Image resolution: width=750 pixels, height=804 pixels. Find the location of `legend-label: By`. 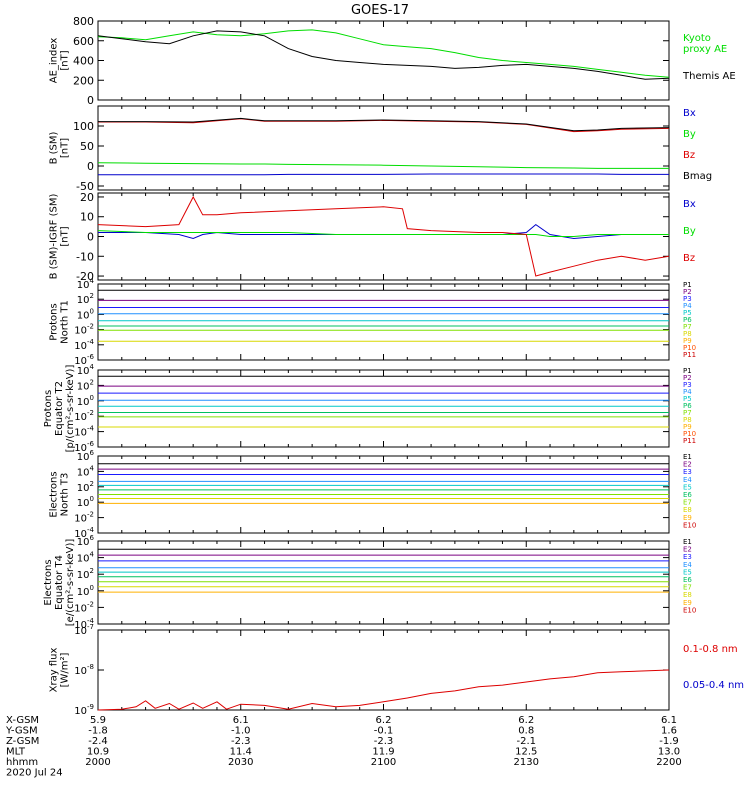

legend-label: By is located at coordinates (689, 231).